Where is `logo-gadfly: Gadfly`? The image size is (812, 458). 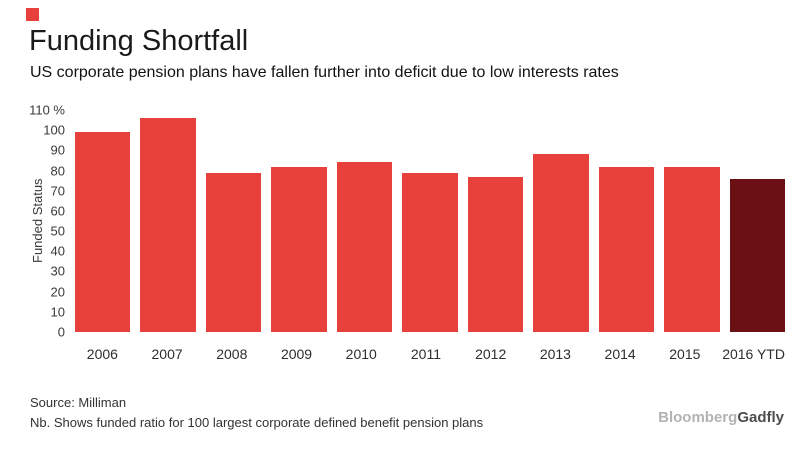 logo-gadfly: Gadfly is located at coordinates (760, 417).